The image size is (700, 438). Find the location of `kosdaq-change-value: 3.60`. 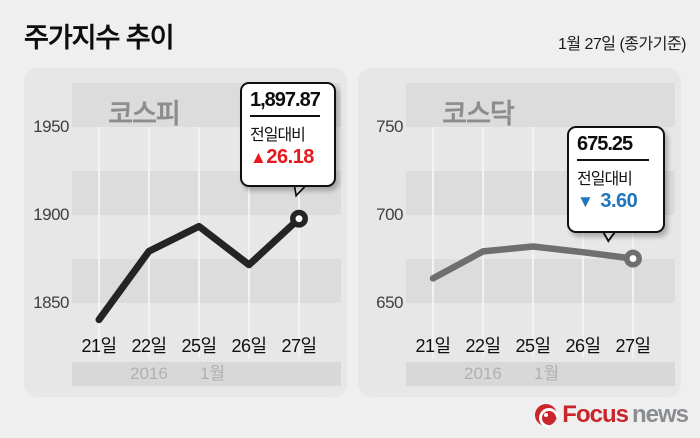

kosdaq-change-value: 3.60 is located at coordinates (619, 201).